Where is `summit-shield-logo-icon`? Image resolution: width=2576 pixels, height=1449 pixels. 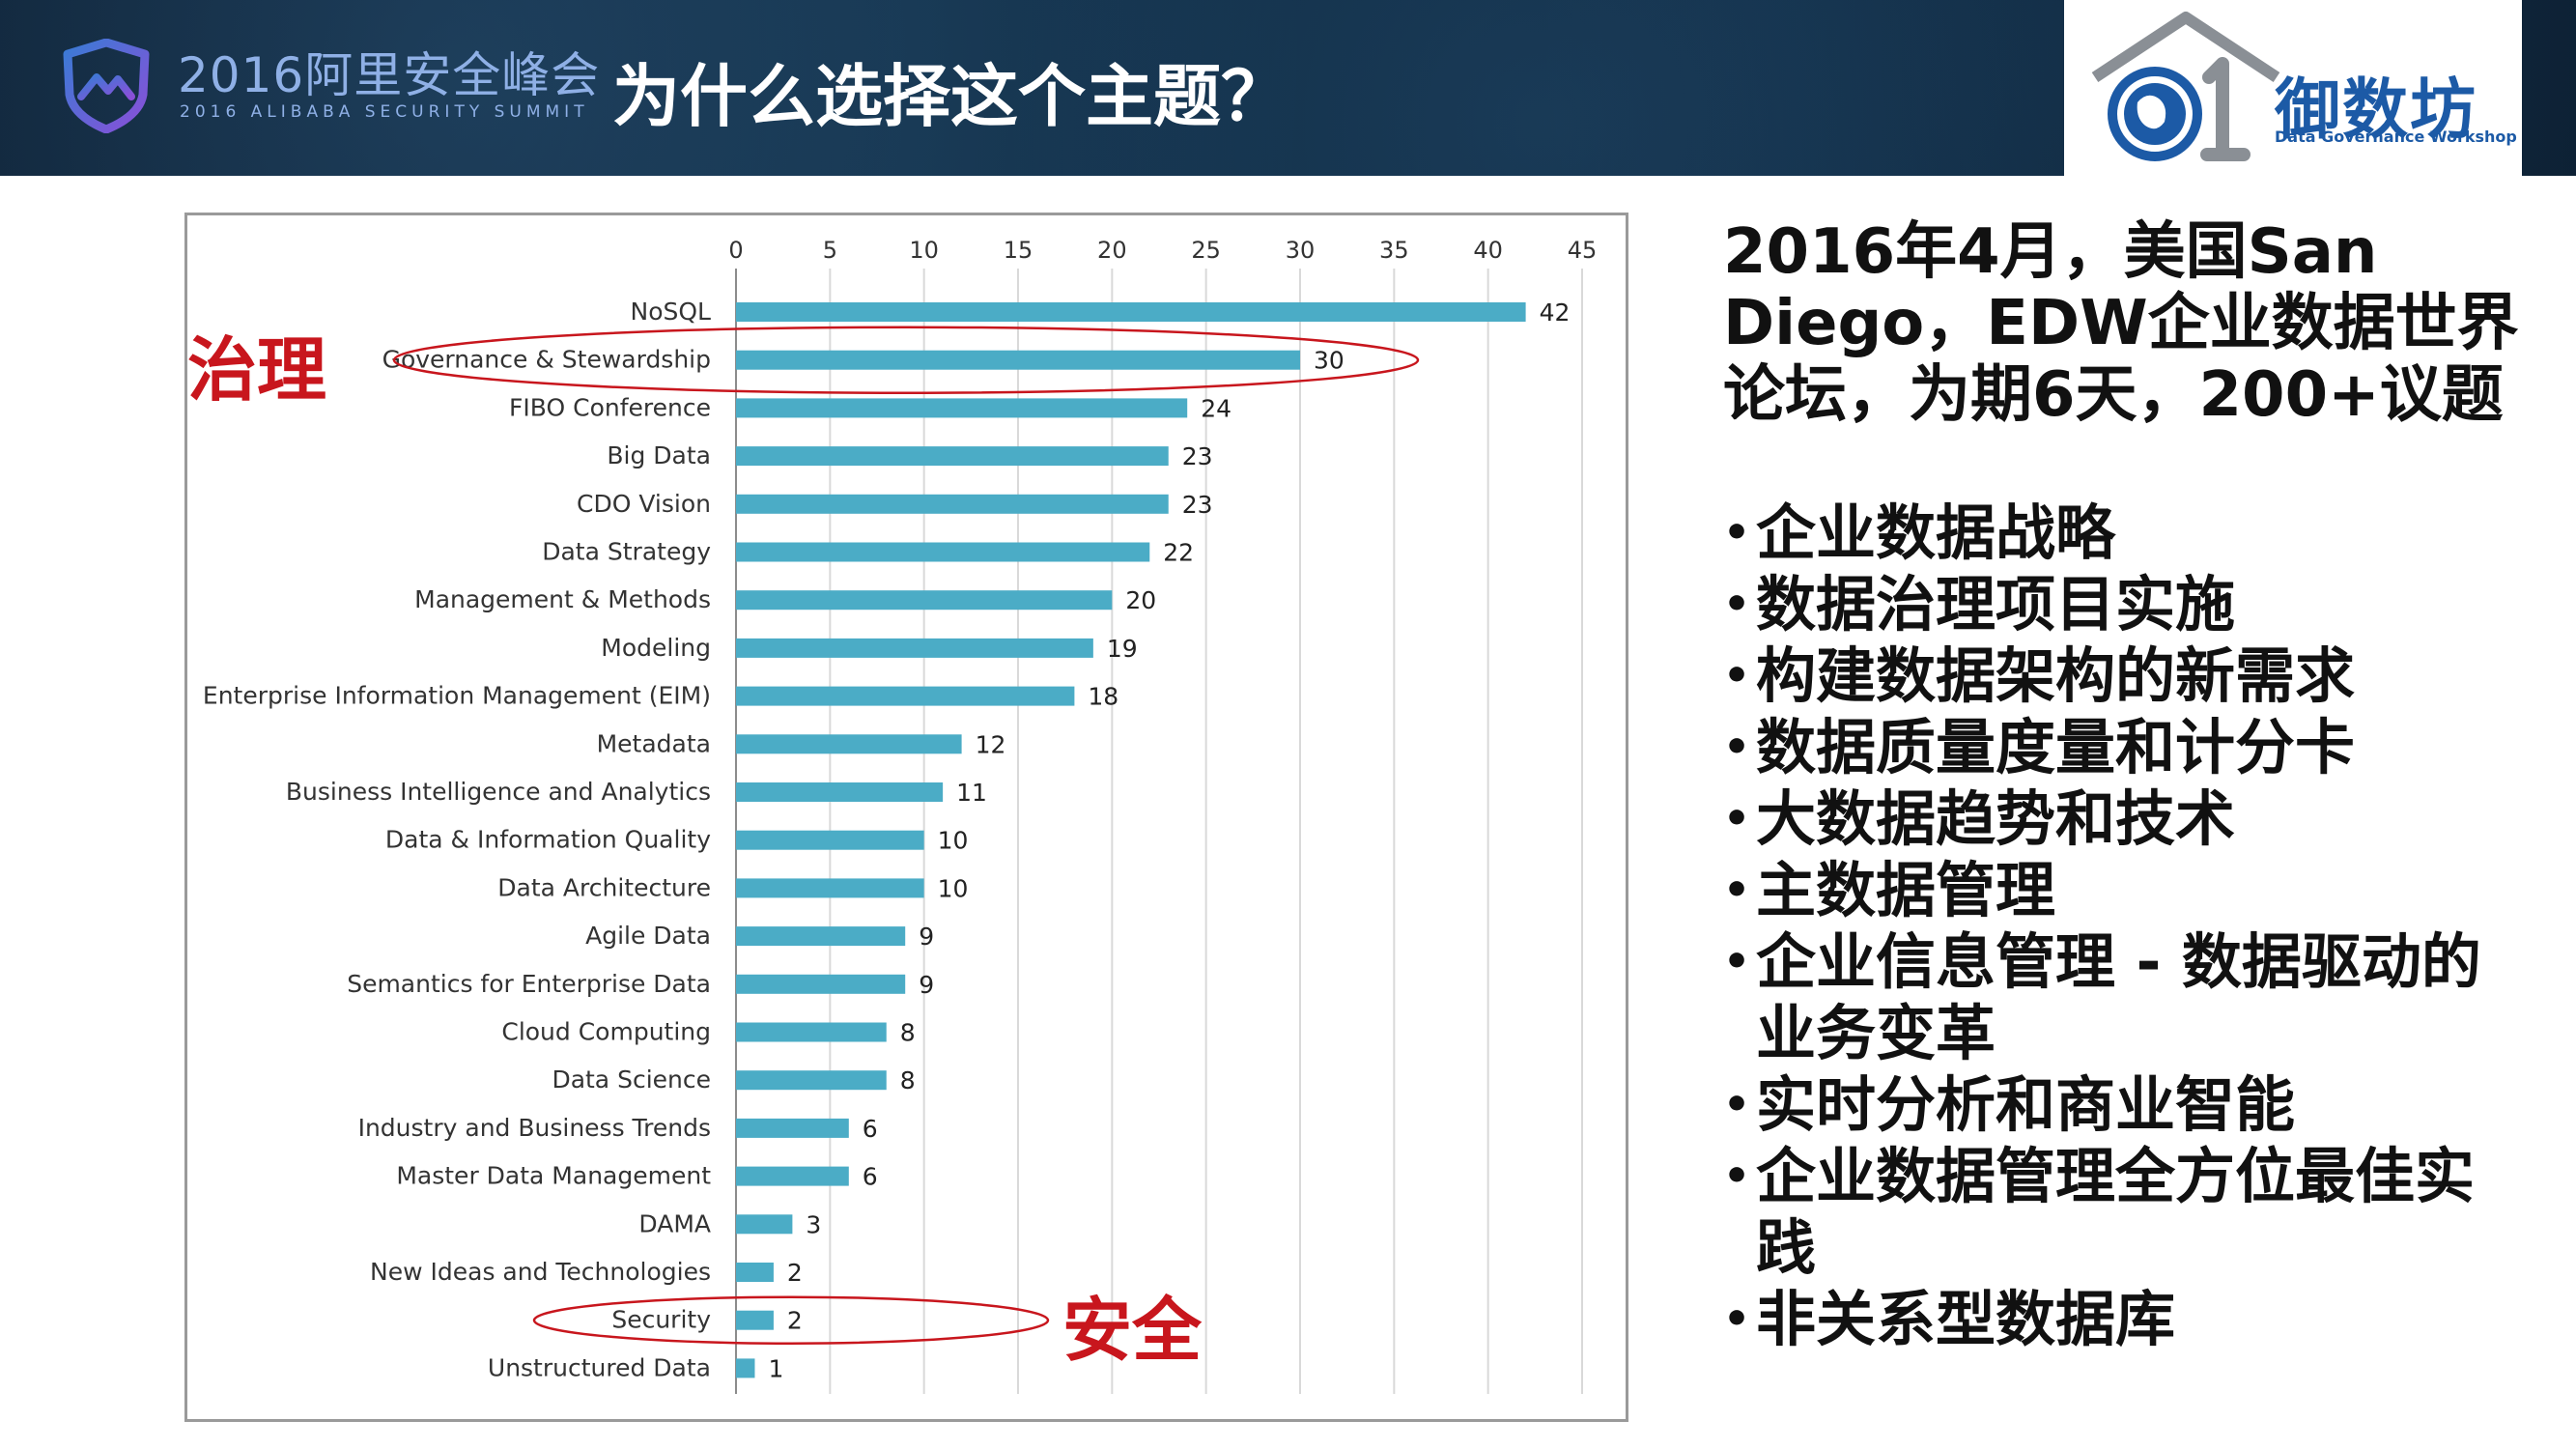
summit-shield-logo-icon is located at coordinates (106, 86).